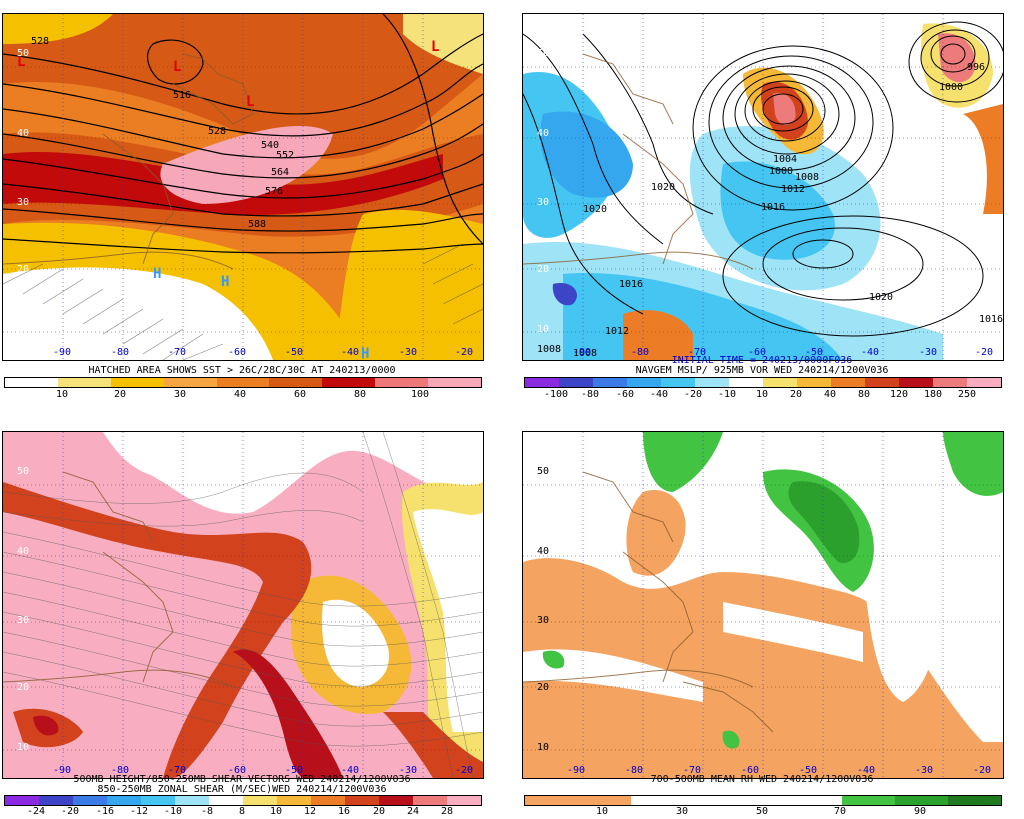  What do you see at coordinates (344, 811) in the screenshot?
I see `colorbar-label: 16` at bounding box center [344, 811].